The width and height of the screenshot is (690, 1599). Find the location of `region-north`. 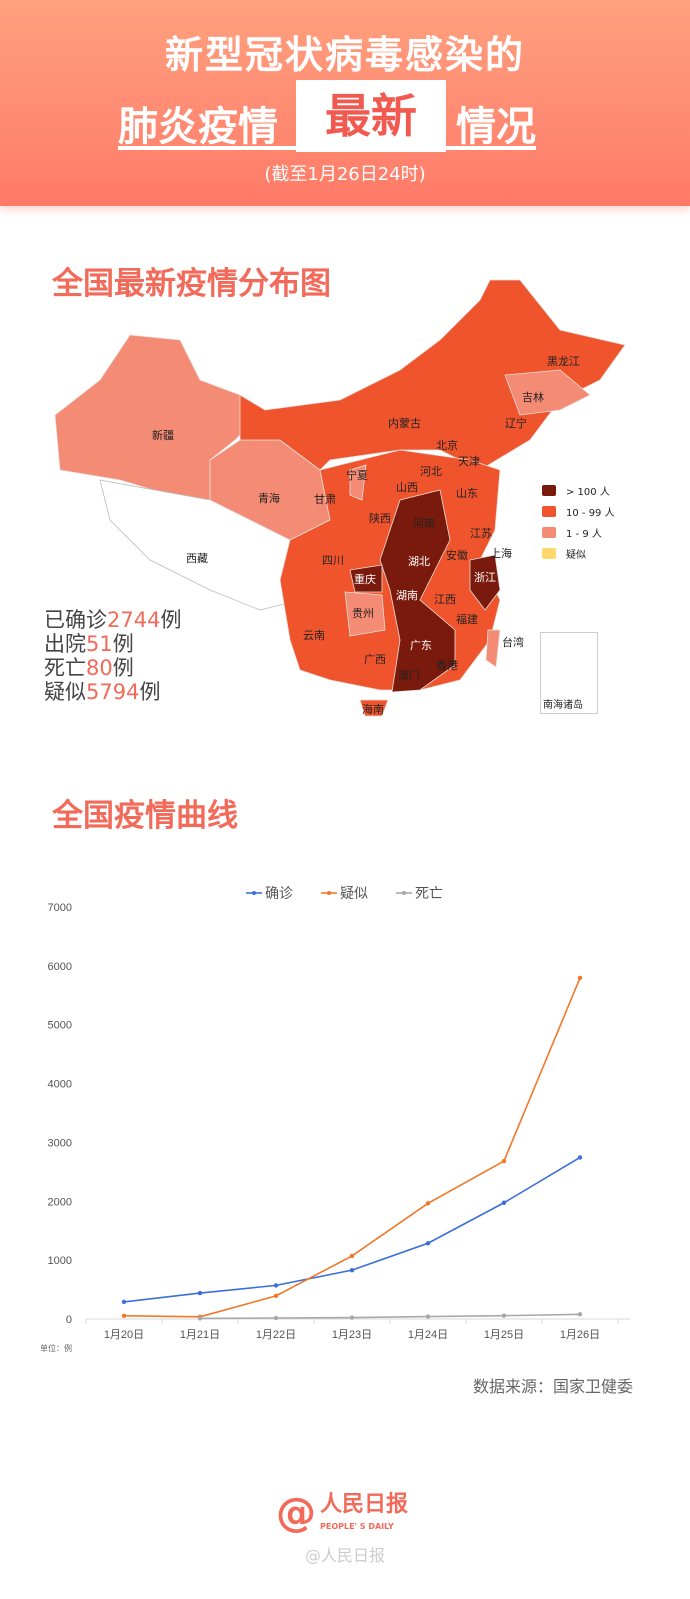

region-north is located at coordinates (432, 375).